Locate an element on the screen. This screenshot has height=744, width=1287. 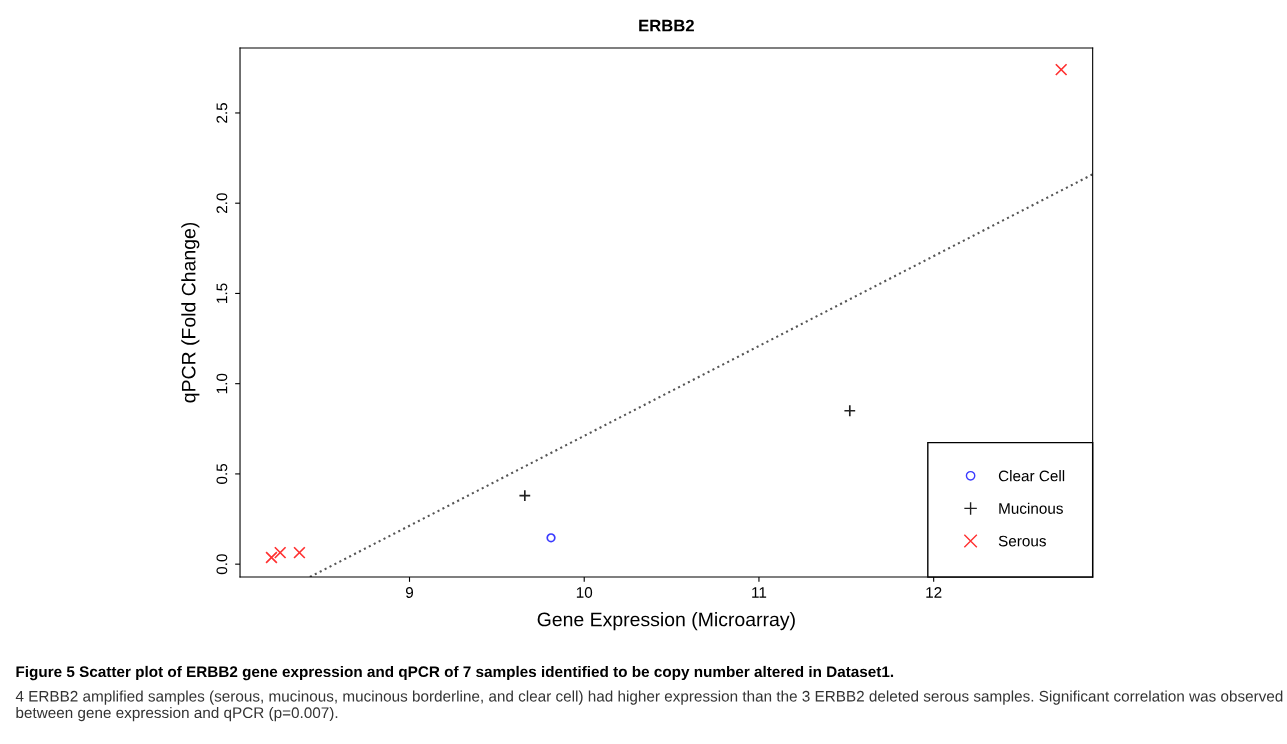
y-tick-label: 0.5 is located at coordinates (222, 473).